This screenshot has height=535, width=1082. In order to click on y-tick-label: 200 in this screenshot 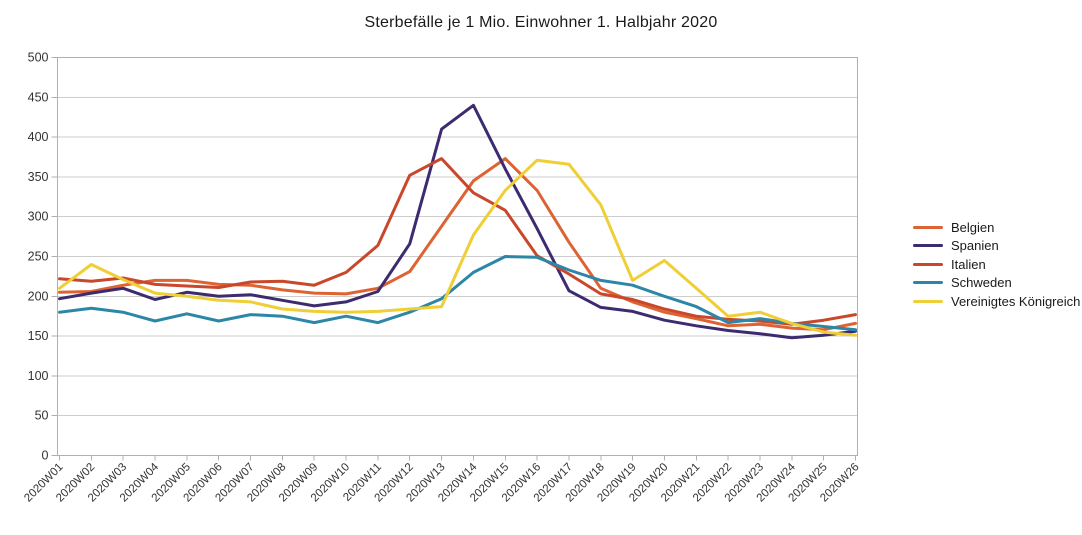, I will do `click(38, 296)`.